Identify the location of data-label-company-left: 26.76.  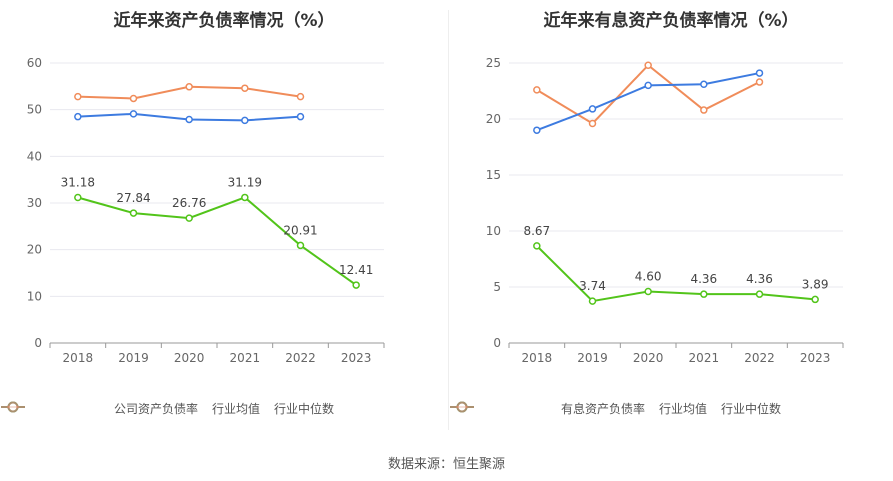
(189, 203).